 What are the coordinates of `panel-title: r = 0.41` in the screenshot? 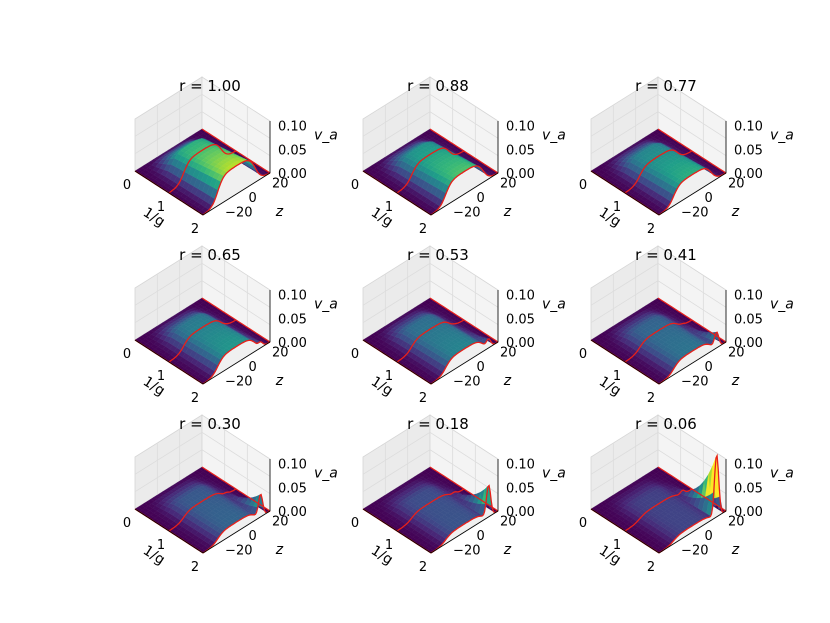 It's located at (666, 255).